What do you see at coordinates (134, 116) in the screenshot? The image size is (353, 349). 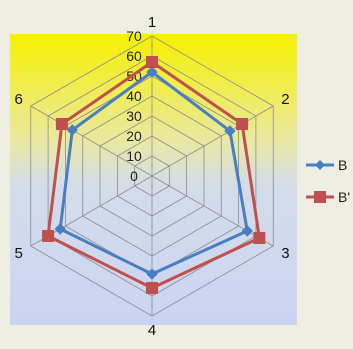 I see `tick-label: 30` at bounding box center [134, 116].